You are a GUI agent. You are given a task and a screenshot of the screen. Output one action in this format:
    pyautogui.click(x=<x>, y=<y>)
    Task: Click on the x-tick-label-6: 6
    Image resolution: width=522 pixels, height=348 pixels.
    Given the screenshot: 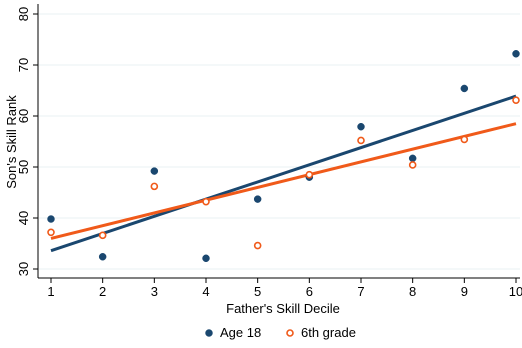 What is the action you would take?
    pyautogui.click(x=309, y=291)
    